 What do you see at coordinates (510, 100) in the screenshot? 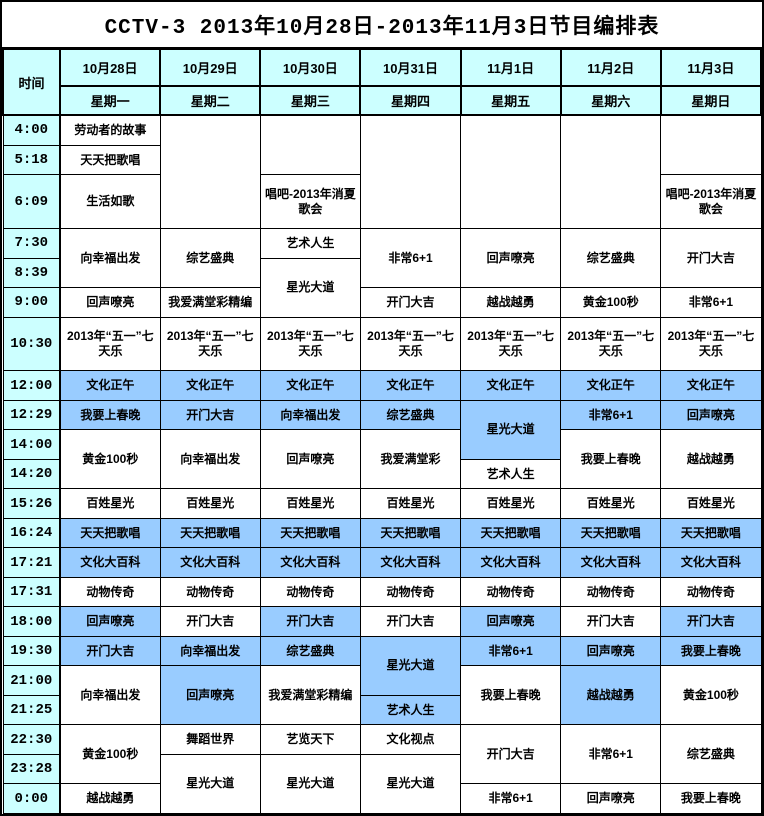
I see `day-weekday-header: 星期五` at bounding box center [510, 100].